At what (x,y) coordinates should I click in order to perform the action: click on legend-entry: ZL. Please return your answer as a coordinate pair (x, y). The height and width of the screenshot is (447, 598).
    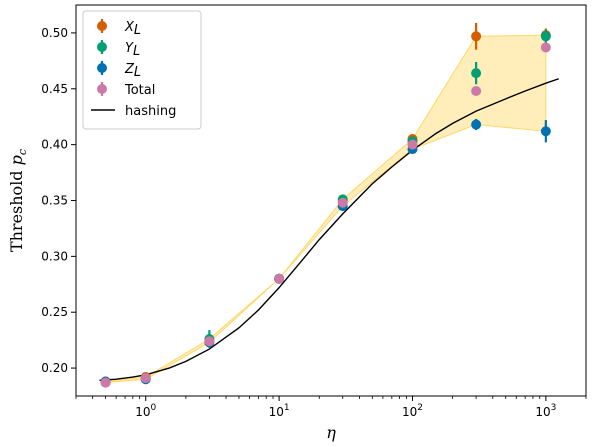
    Looking at the image, I should click on (119, 70).